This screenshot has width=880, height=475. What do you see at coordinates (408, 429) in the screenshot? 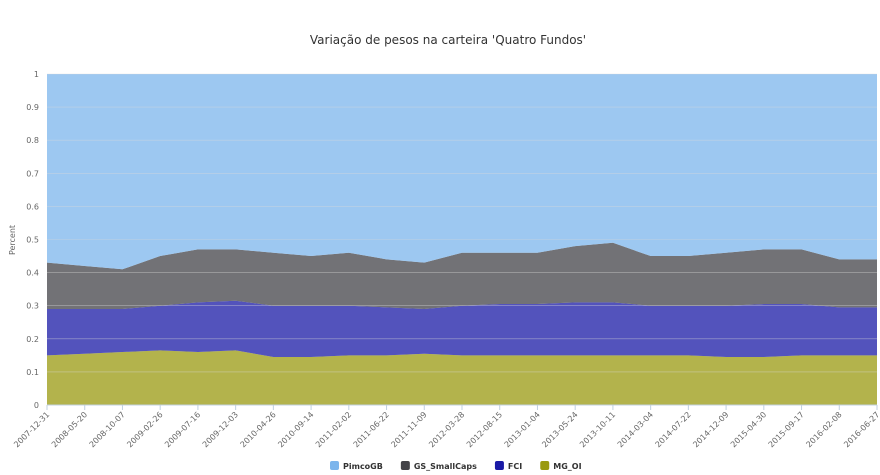
I see `x-tick-label: 2011-11-09` at bounding box center [408, 429].